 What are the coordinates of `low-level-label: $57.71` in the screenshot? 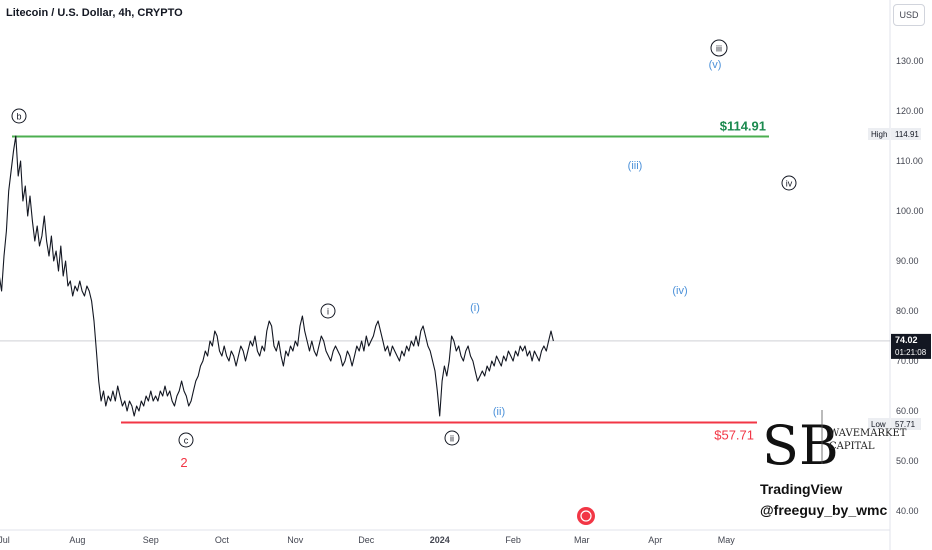 It's located at (734, 434).